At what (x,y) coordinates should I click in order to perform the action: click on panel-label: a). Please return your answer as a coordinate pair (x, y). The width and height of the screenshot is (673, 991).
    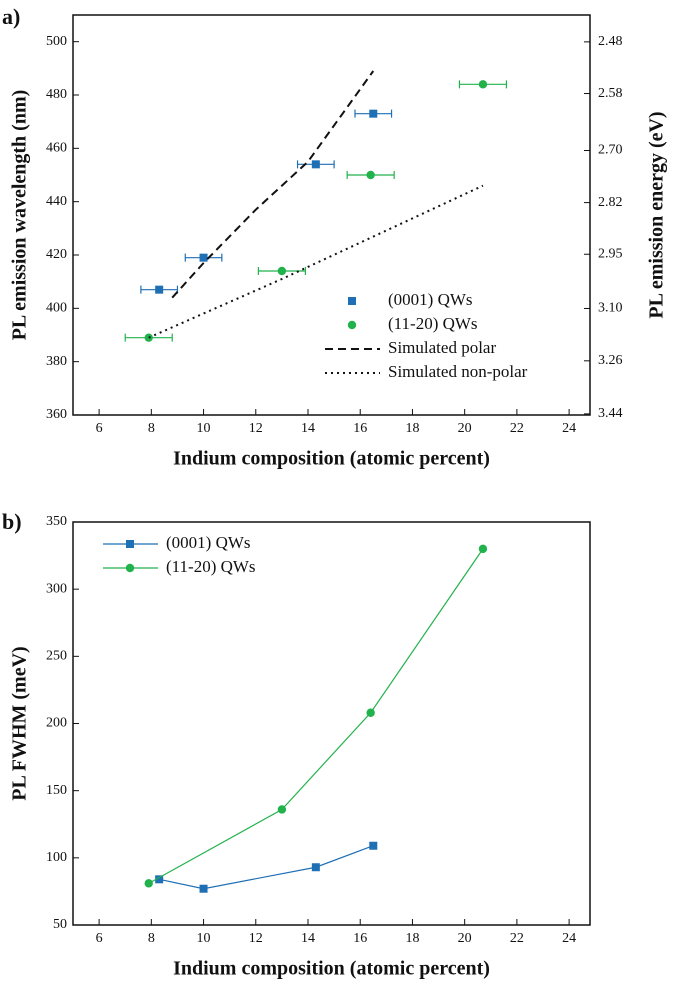
    Looking at the image, I should click on (11, 16).